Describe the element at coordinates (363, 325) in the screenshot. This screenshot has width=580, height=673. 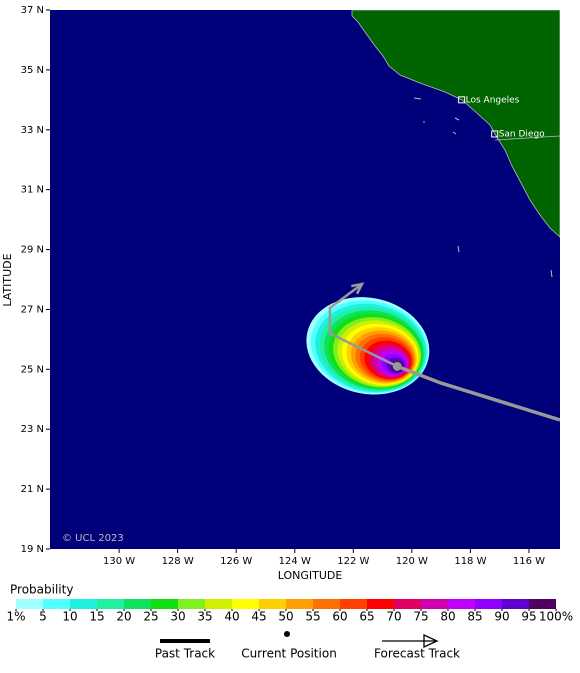
I see `forecast-track` at that location.